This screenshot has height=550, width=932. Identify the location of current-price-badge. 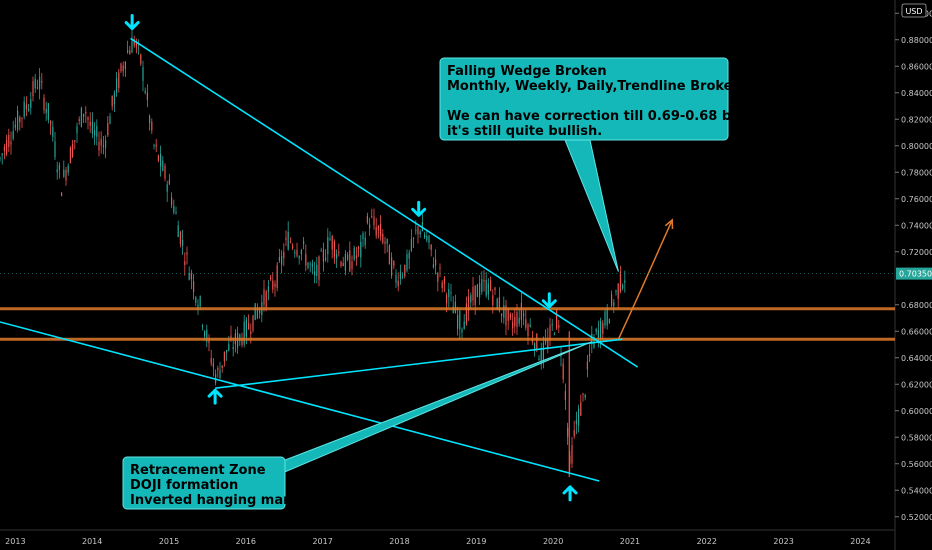
(914, 273).